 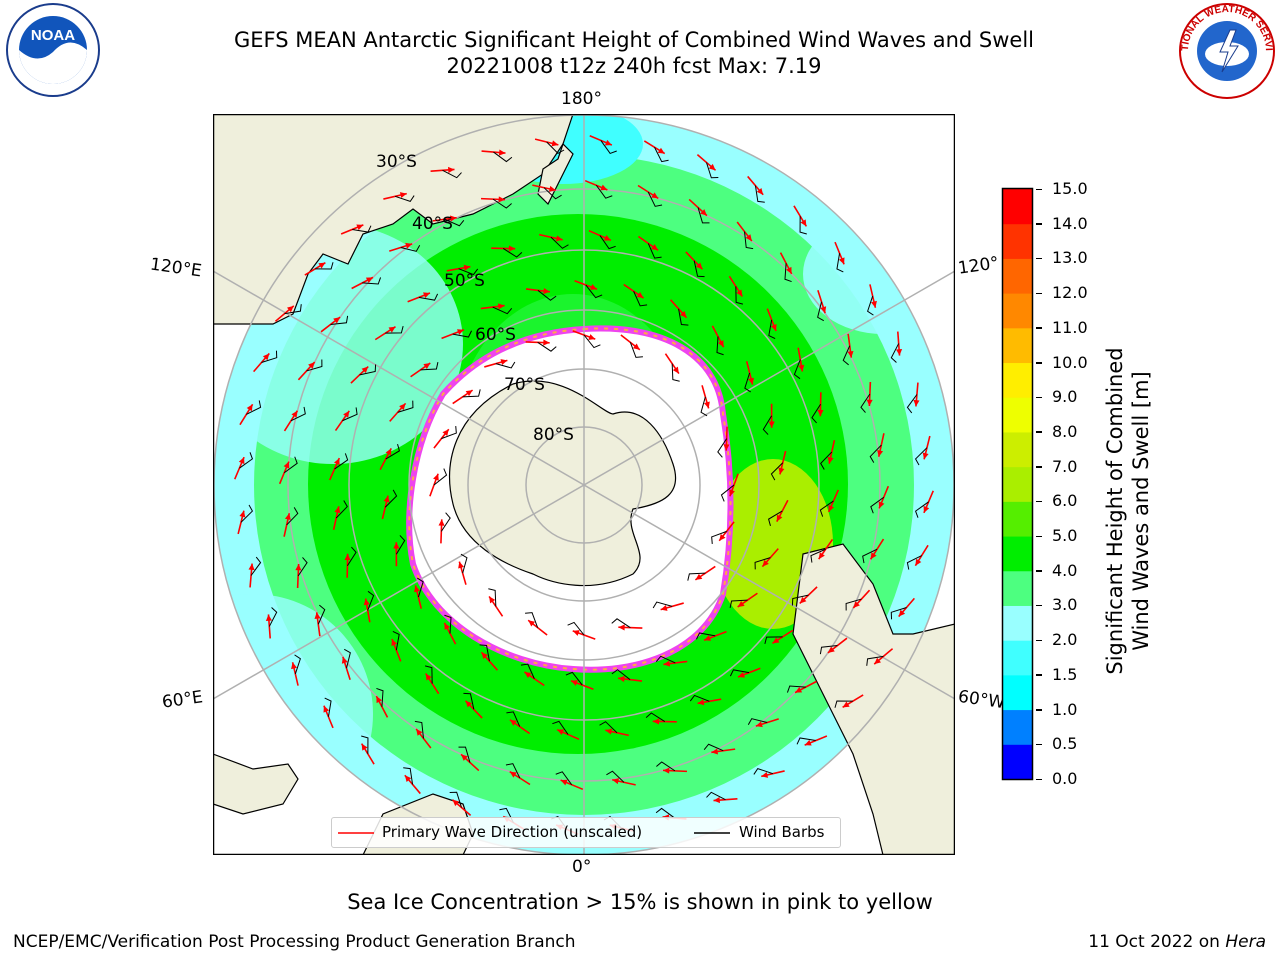 What do you see at coordinates (256, 784) in the screenshot?
I see `africa-land` at bounding box center [256, 784].